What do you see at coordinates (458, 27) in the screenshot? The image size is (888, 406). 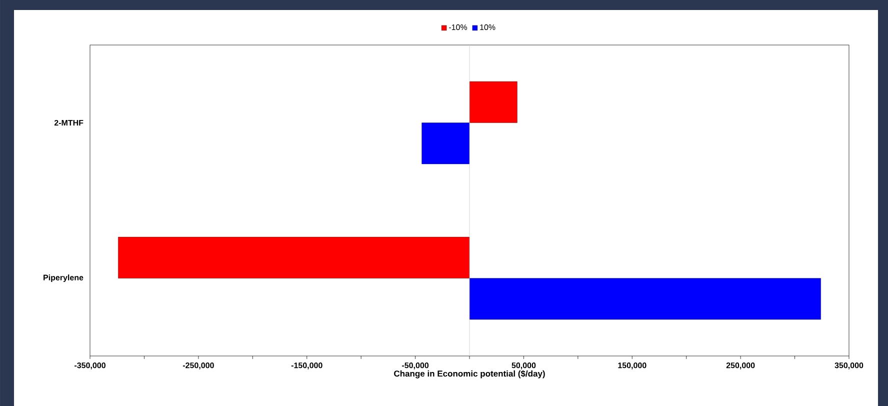 I see `legend-label: -10%` at bounding box center [458, 27].